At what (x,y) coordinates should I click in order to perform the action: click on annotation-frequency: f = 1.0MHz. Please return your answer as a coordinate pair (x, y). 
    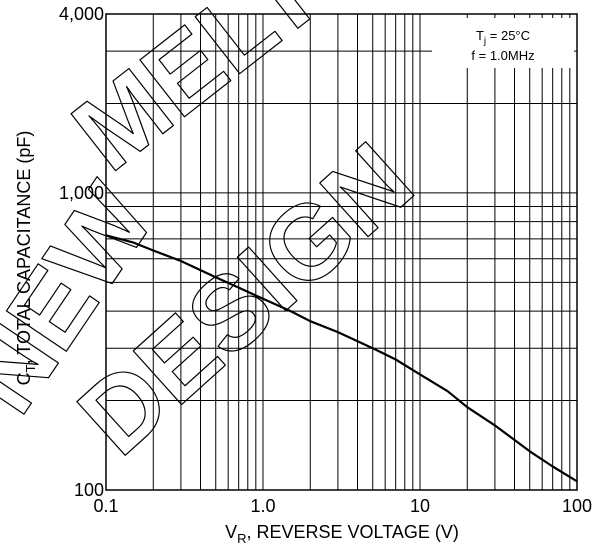
    Looking at the image, I should click on (502, 55).